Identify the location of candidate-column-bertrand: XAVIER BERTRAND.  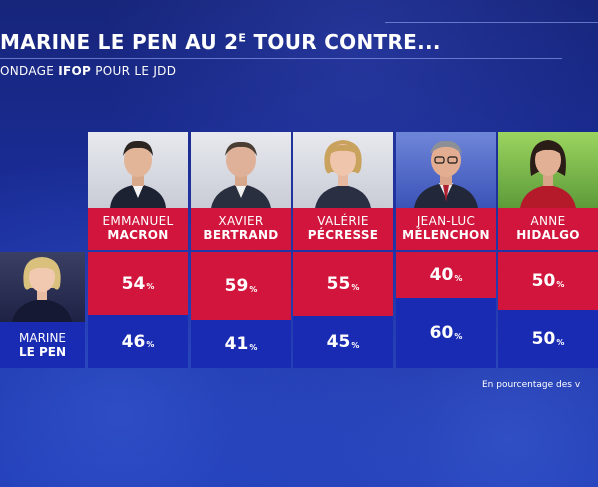
(241, 191).